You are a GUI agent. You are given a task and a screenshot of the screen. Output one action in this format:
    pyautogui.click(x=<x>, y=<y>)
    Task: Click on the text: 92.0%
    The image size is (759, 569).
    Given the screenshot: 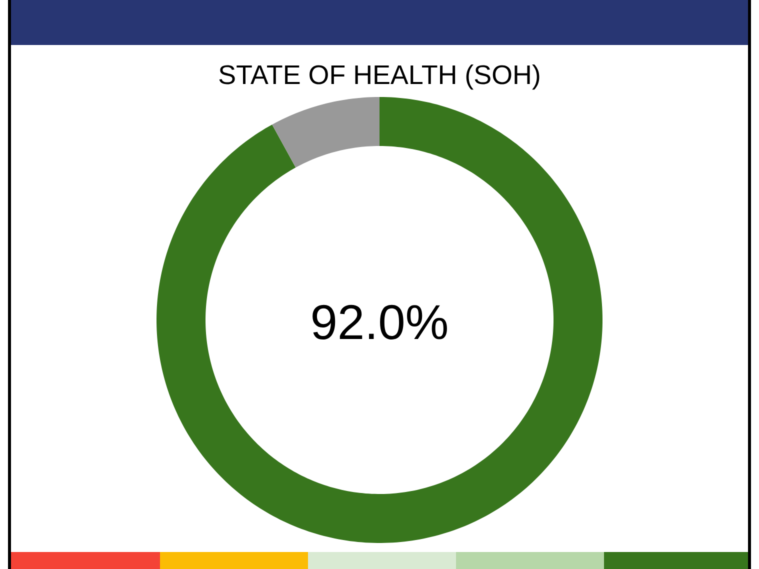 What is the action you would take?
    pyautogui.click(x=379, y=322)
    